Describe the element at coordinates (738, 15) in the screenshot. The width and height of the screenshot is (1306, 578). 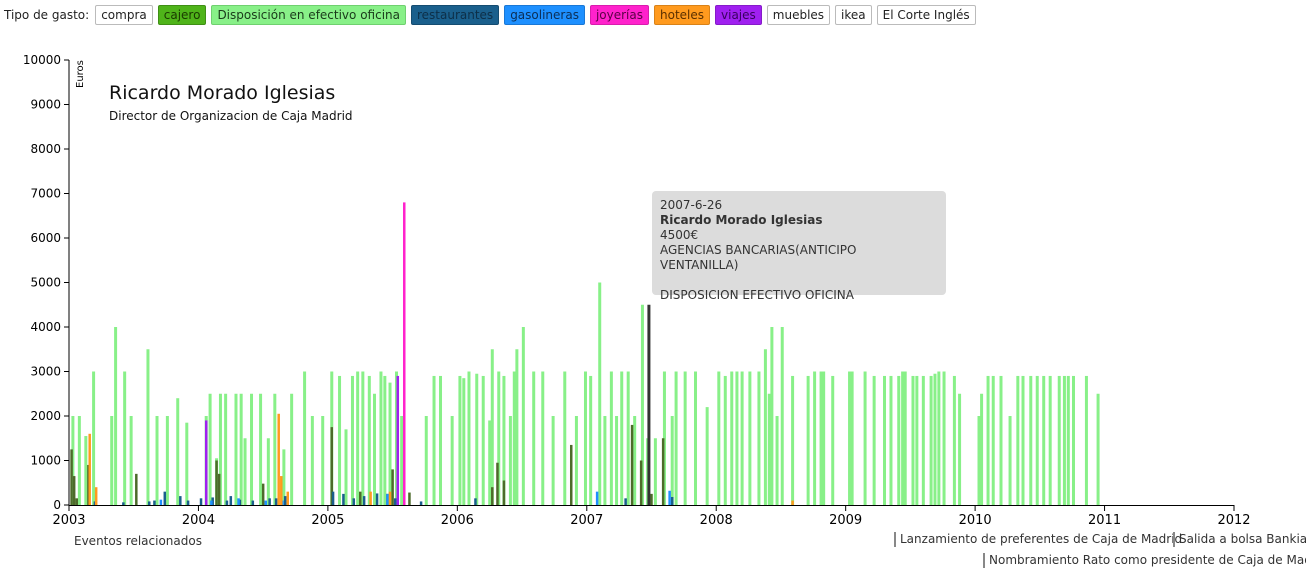
I see `filter-chip-viajes: viajes` at that location.